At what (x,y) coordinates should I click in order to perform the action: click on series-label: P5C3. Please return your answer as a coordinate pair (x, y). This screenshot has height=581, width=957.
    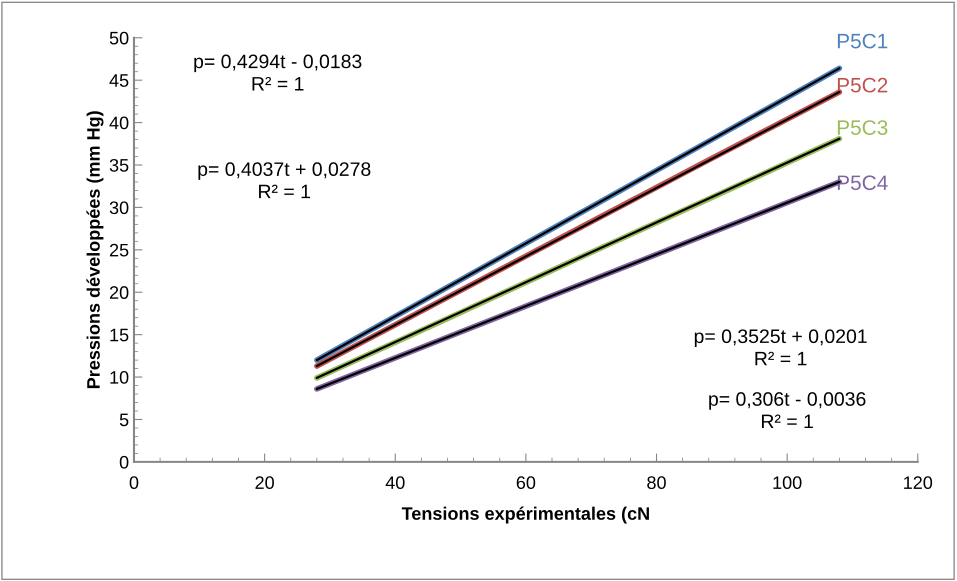
    Looking at the image, I should click on (863, 127).